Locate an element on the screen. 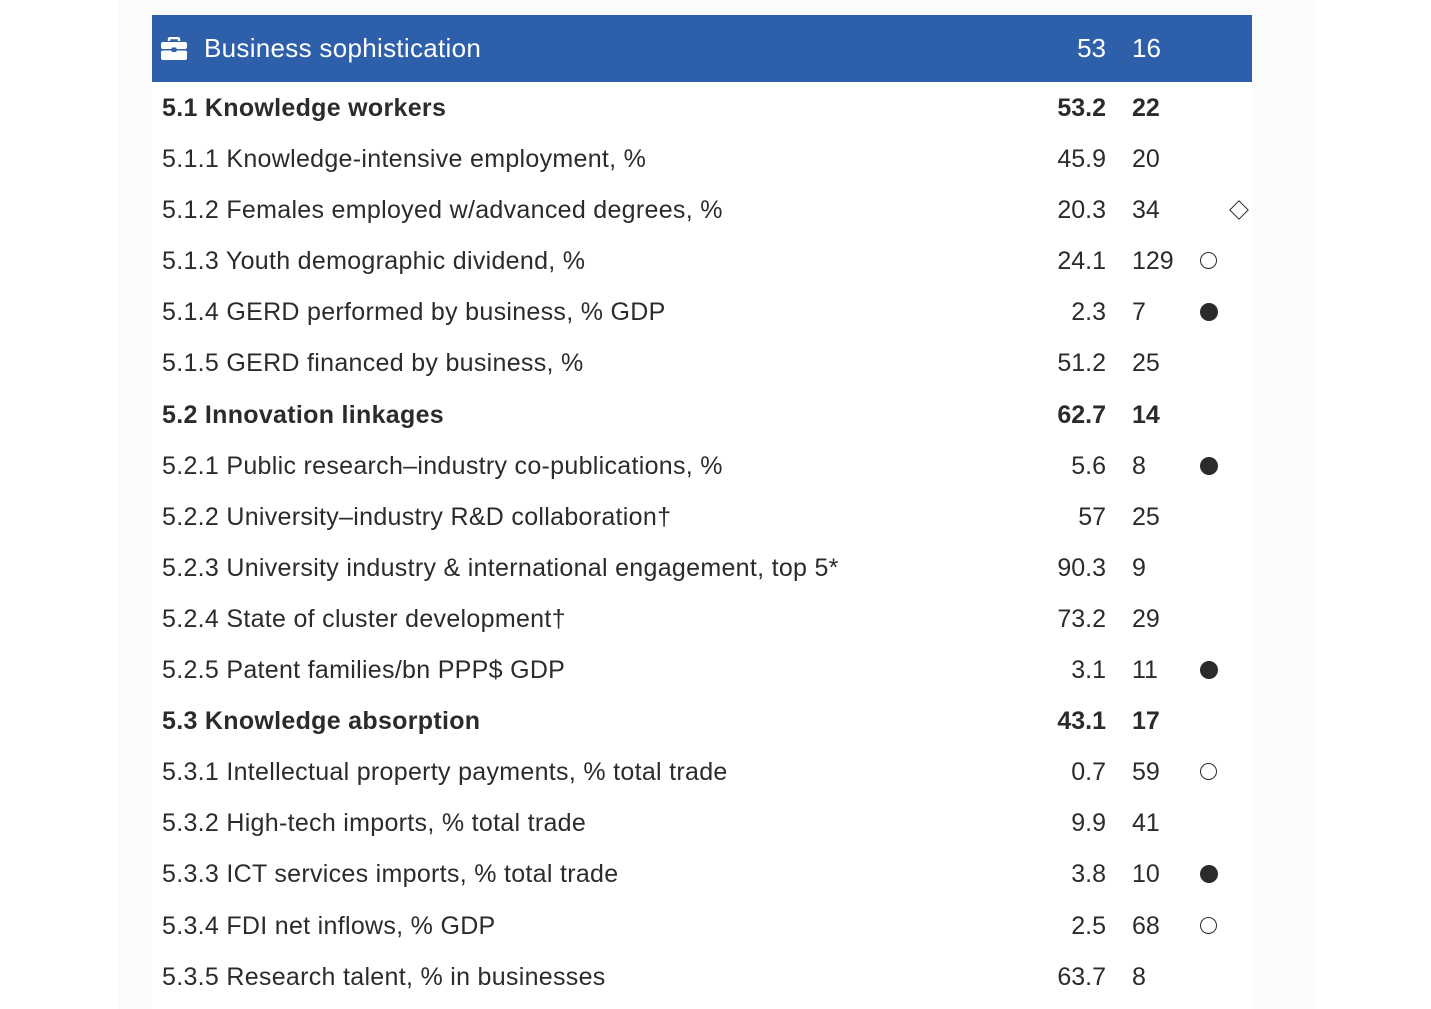  indicator-label: 5.3 Knowledge absorption is located at coordinates (321, 721).